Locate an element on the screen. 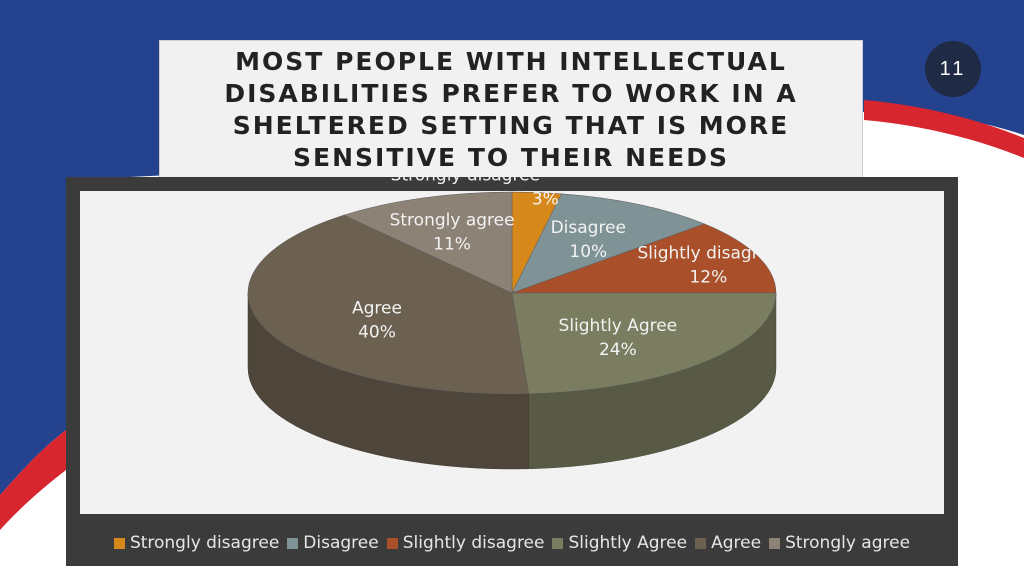 Image resolution: width=1024 pixels, height=576 pixels. pie-label-category: Strongly agree is located at coordinates (452, 220).